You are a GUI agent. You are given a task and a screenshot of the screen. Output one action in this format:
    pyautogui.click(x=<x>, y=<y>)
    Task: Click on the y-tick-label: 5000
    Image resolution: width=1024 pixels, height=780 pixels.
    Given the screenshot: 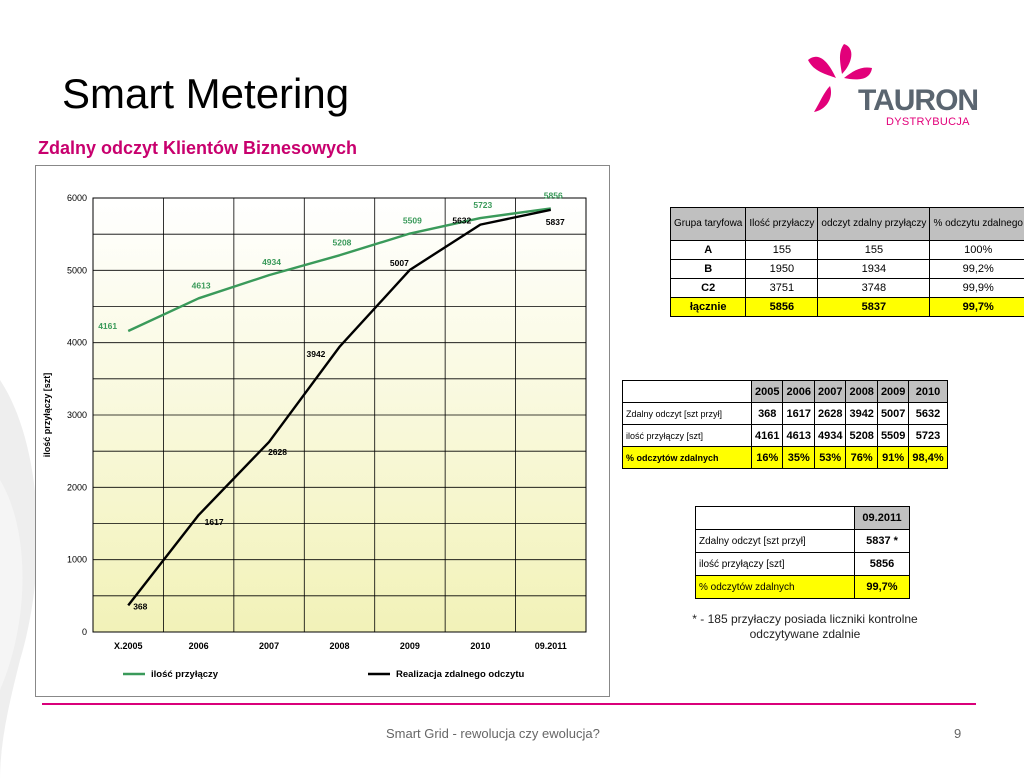 What is the action you would take?
    pyautogui.click(x=77, y=270)
    